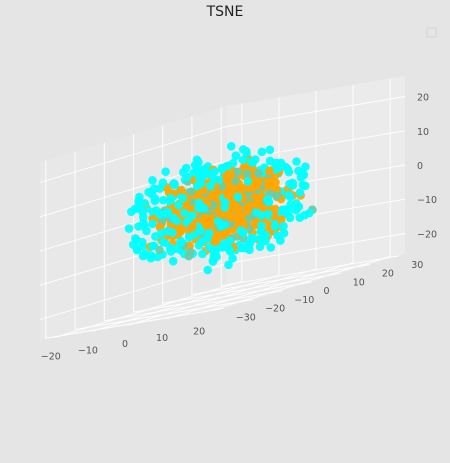 The width and height of the screenshot is (450, 463). What do you see at coordinates (427, 200) in the screenshot?
I see `z-tick-label: −10` at bounding box center [427, 200].